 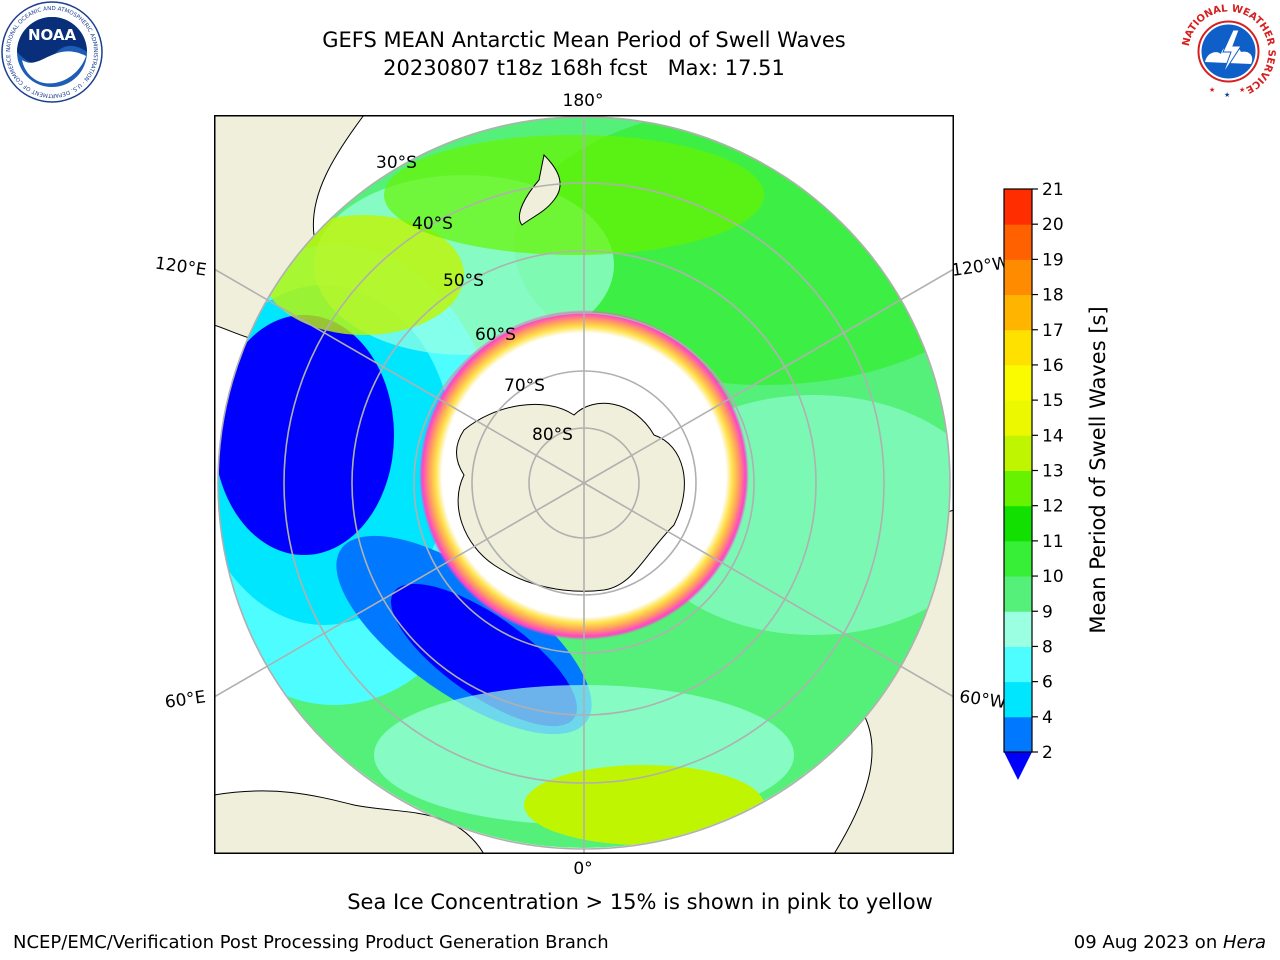 I want to click on lon-label-120e: 120°E, so click(x=181, y=267).